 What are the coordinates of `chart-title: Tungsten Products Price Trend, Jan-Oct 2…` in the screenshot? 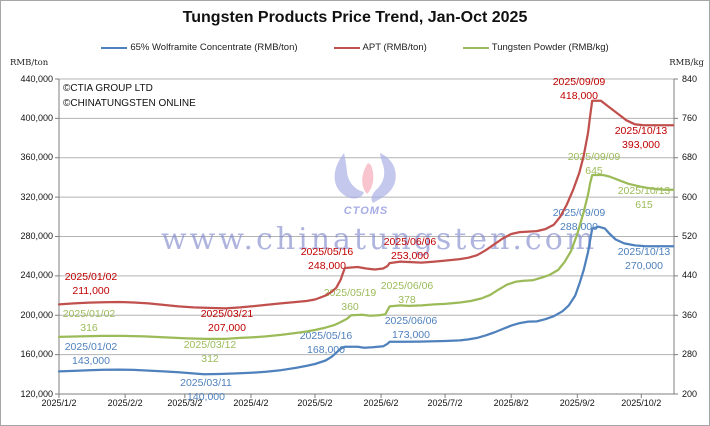 It's located at (355, 17).